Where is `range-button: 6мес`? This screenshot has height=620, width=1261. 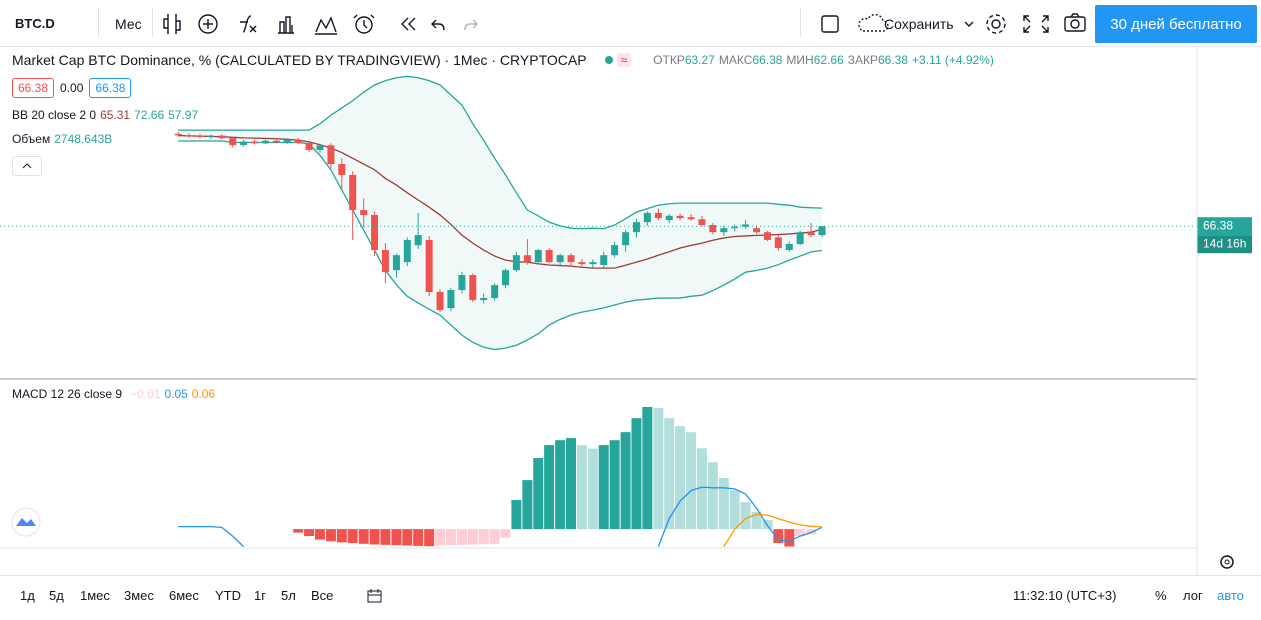 range-button: 6мес is located at coordinates (184, 595).